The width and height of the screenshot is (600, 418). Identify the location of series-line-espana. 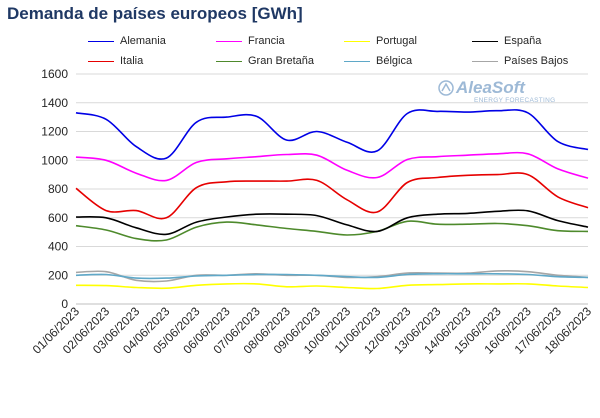
(332, 222).